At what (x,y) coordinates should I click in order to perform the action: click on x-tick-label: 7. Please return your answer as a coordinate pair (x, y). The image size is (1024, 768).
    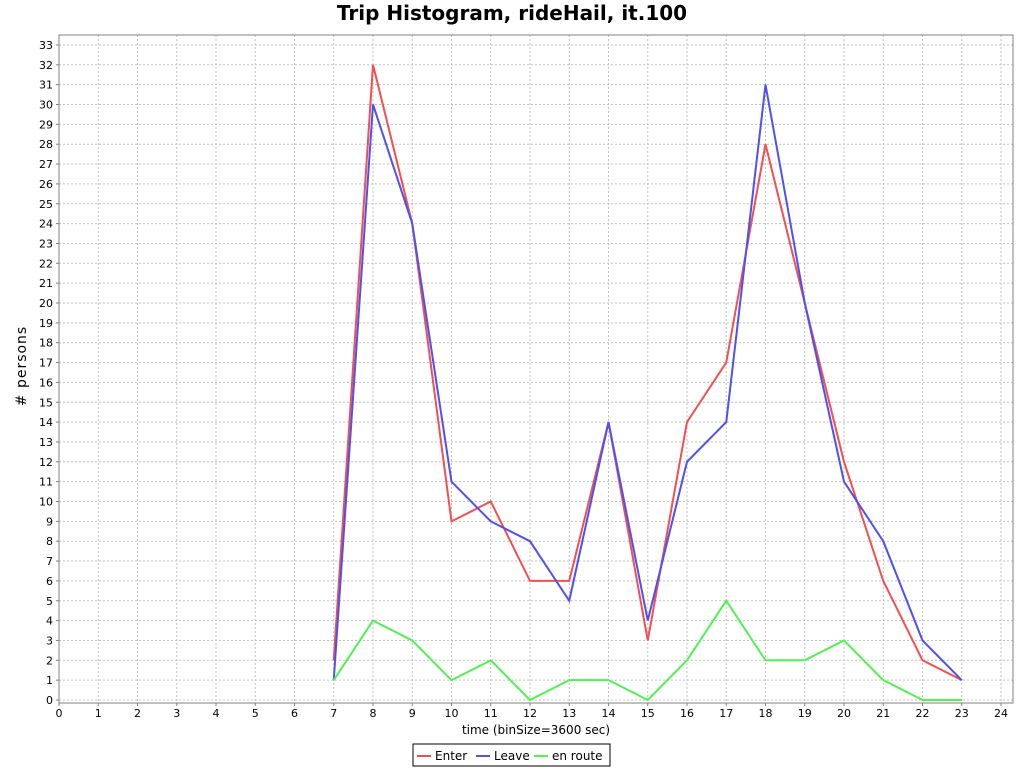
    Looking at the image, I should click on (333, 713).